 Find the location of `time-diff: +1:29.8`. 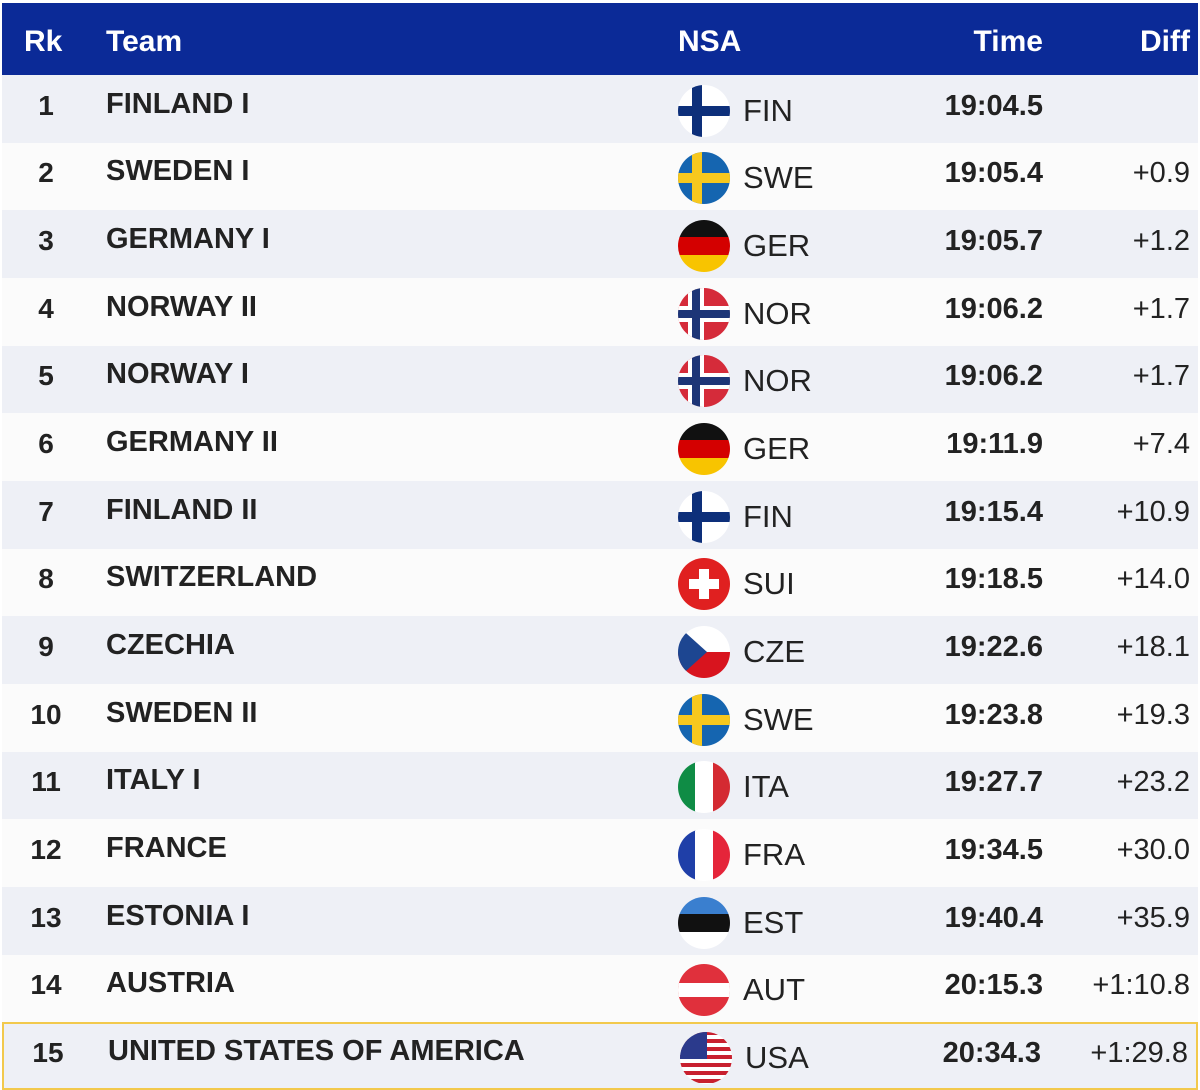

time-diff: +1:29.8 is located at coordinates (1139, 1053).